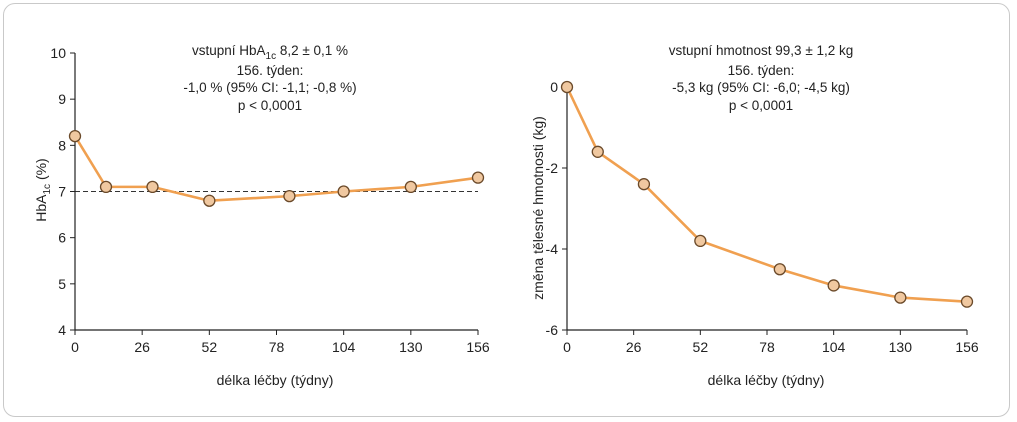 Image resolution: width=1017 pixels, height=422 pixels. I want to click on y-tick-label: 7, so click(62, 192).